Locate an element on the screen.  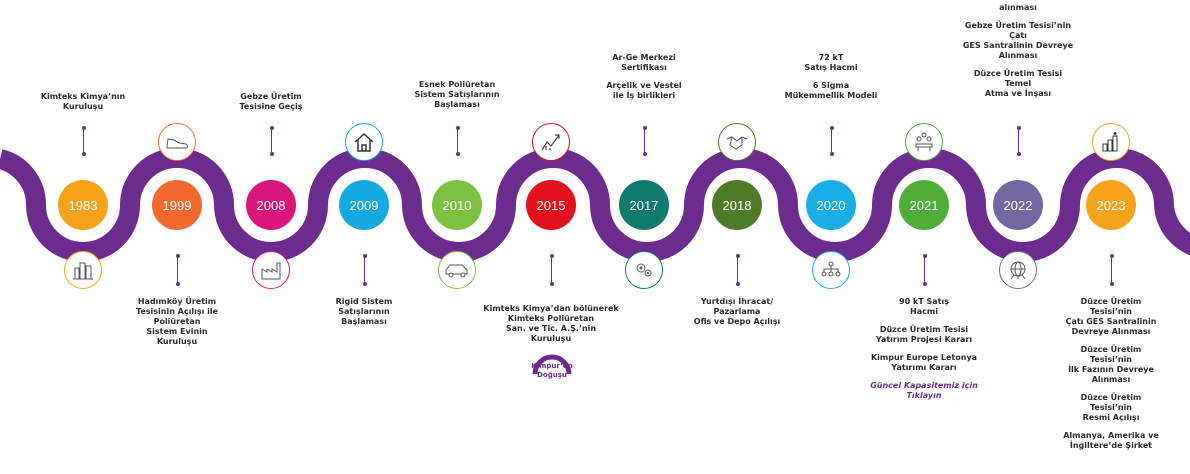
handshake-icon is located at coordinates (737, 142).